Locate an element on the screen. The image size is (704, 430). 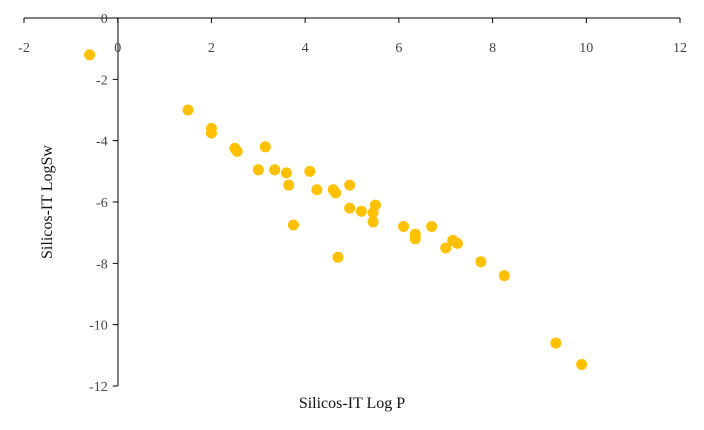
y-tick-label: -6 is located at coordinates (102, 203).